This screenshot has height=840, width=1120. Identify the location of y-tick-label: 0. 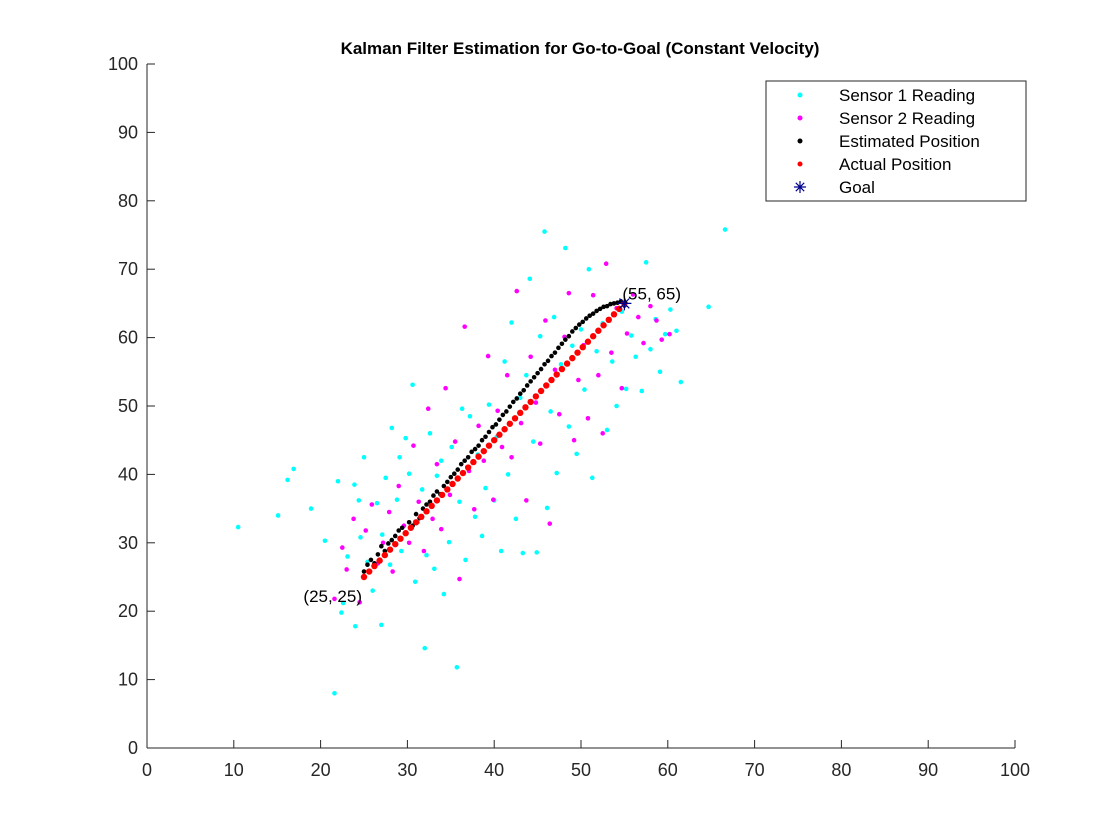
(133, 748).